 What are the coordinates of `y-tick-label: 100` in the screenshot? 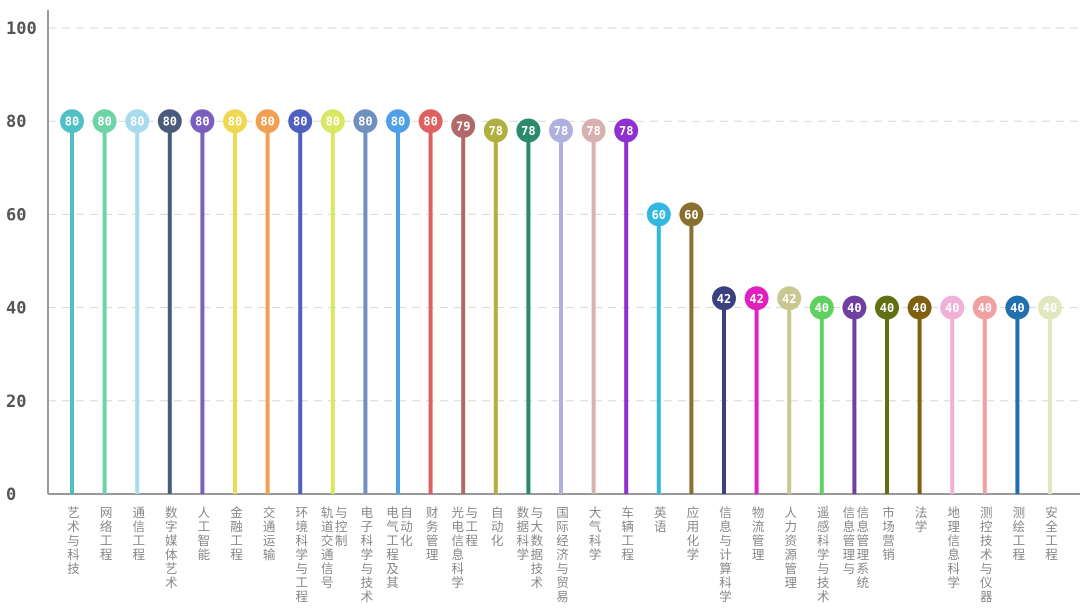 It's located at (21, 29).